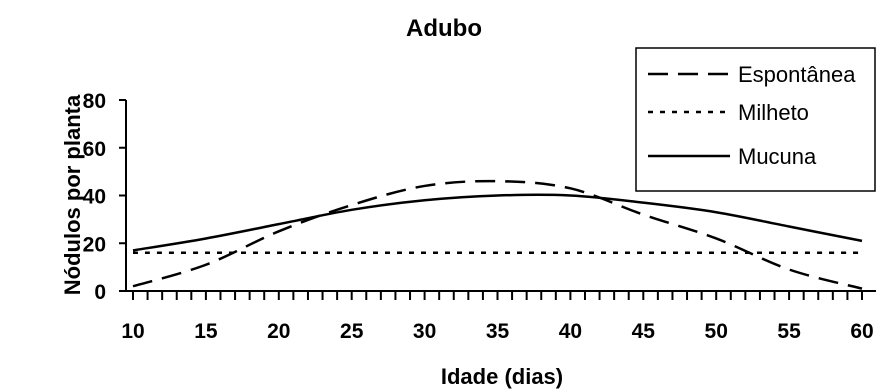 The height and width of the screenshot is (389, 888). I want to click on x-tick-label: 60, so click(861, 331).